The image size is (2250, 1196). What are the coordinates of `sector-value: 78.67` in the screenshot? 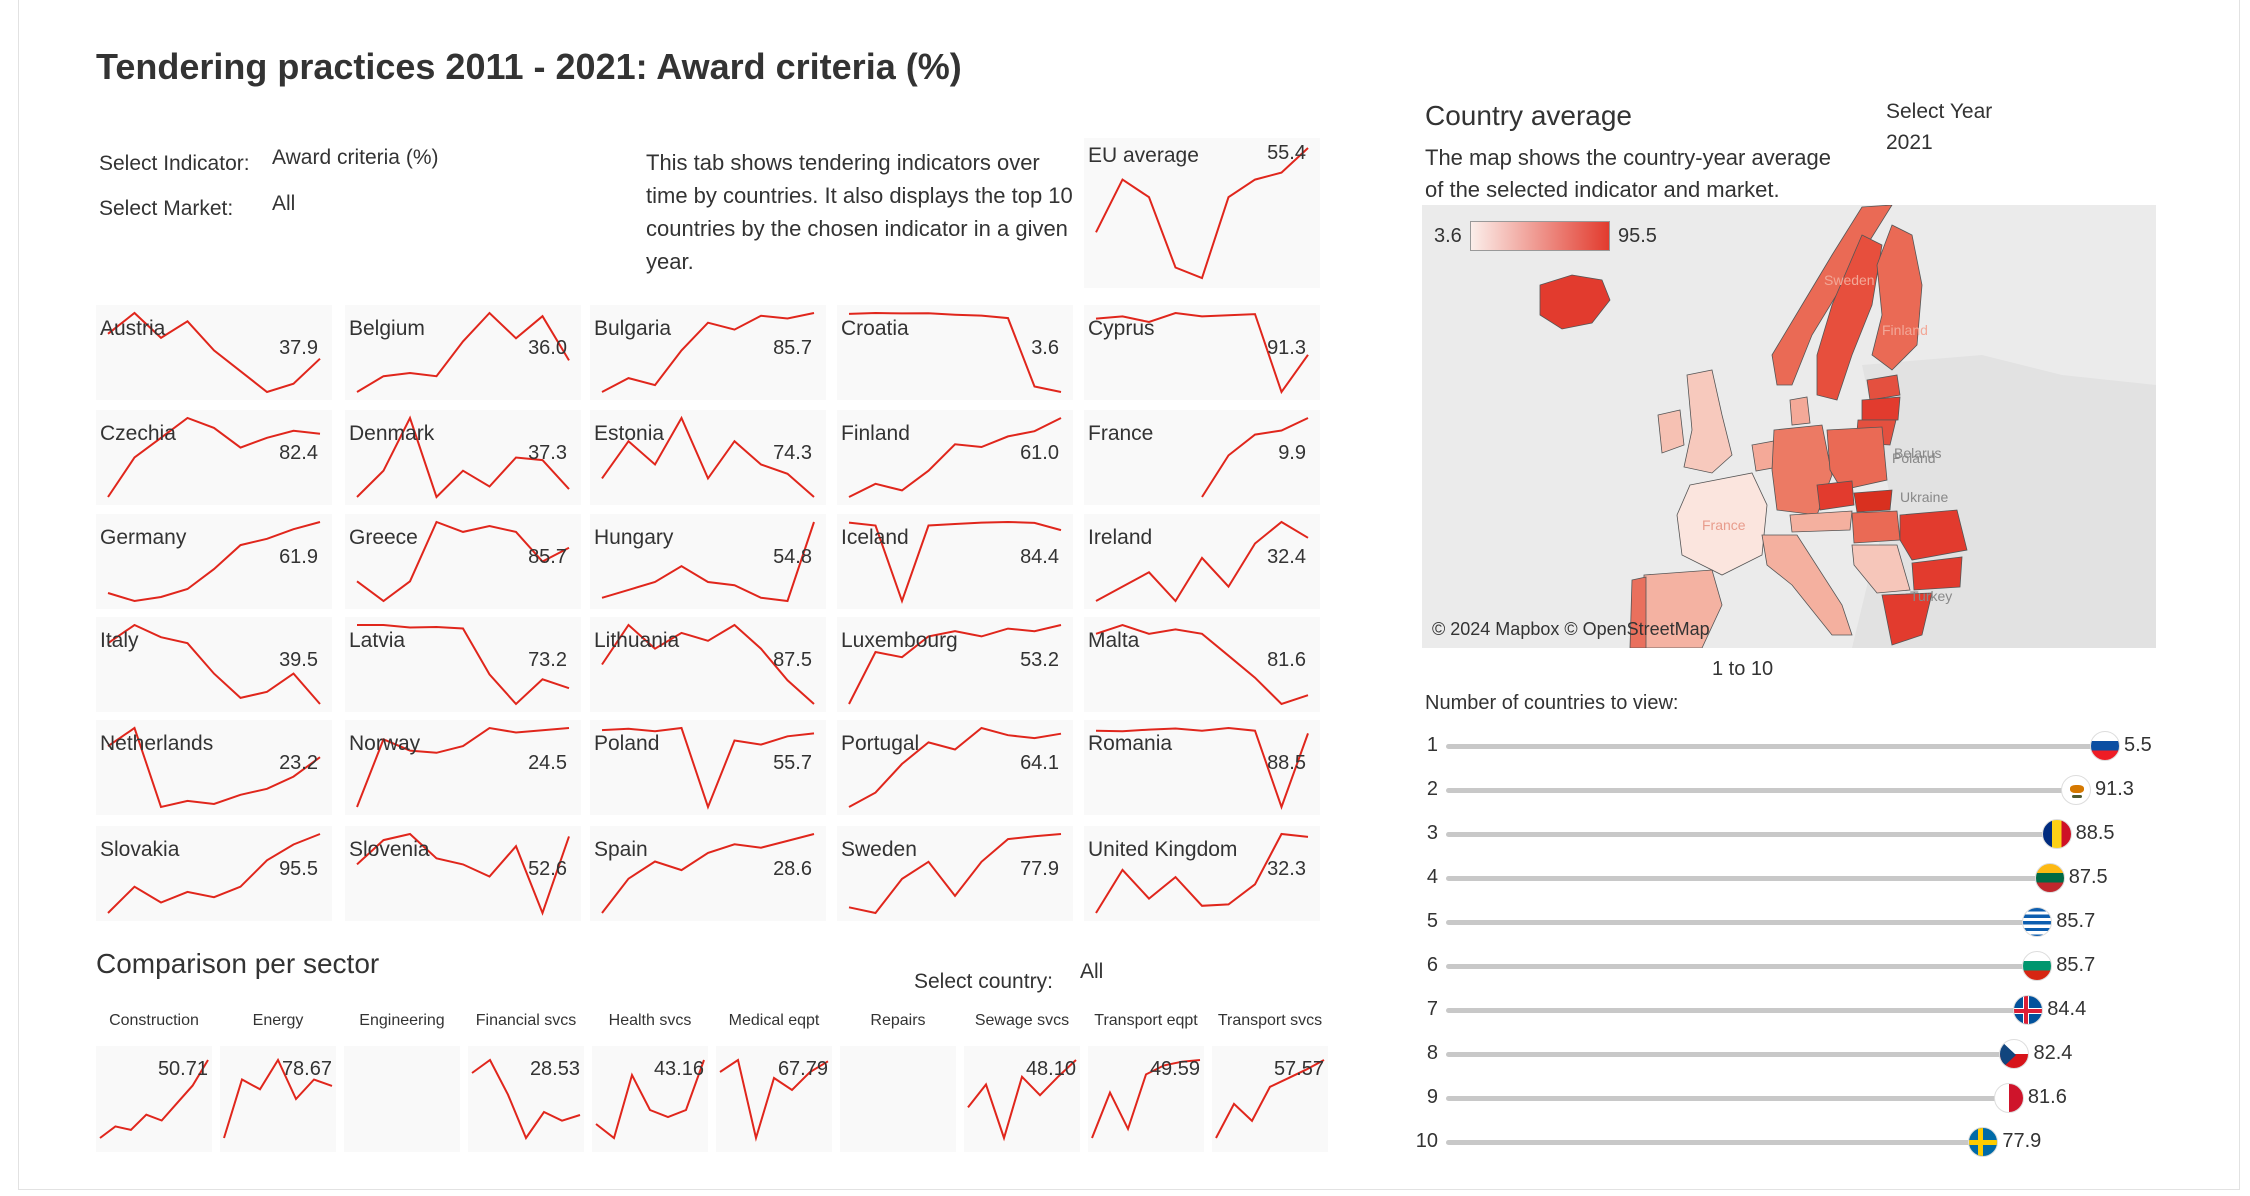 It's located at (306, 1069).